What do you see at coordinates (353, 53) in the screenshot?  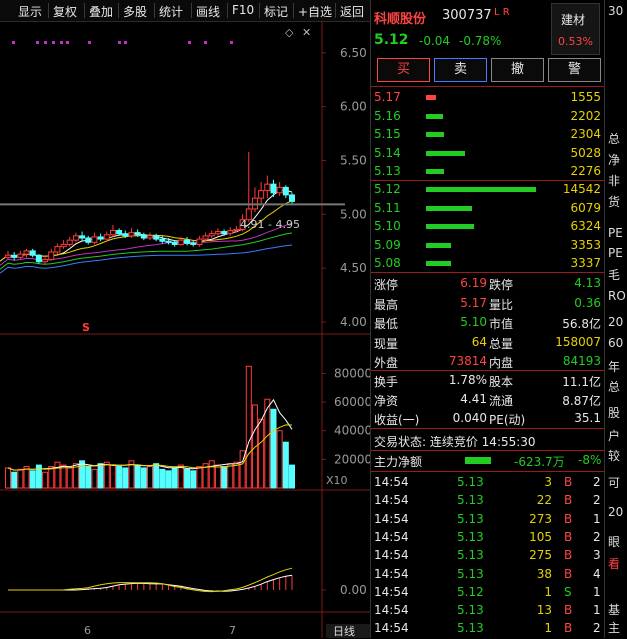 I see `price-tick-label: 6.50` at bounding box center [353, 53].